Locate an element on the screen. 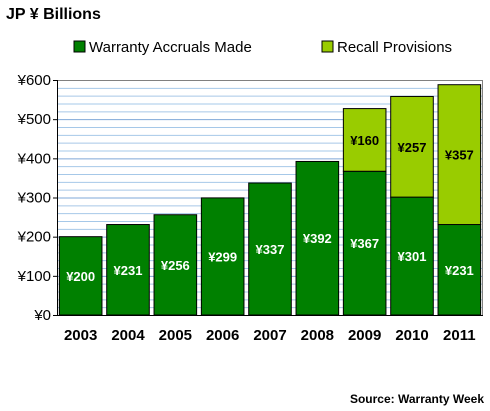 This screenshot has width=490, height=411. legend-swatch-warranty is located at coordinates (79, 46).